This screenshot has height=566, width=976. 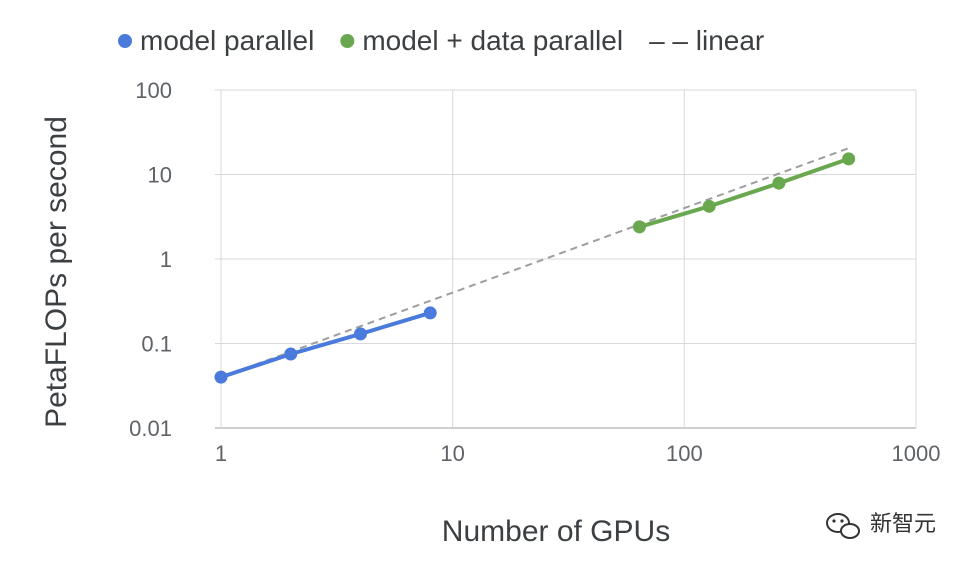 What do you see at coordinates (492, 40) in the screenshot?
I see `legend-label: model + data parallel` at bounding box center [492, 40].